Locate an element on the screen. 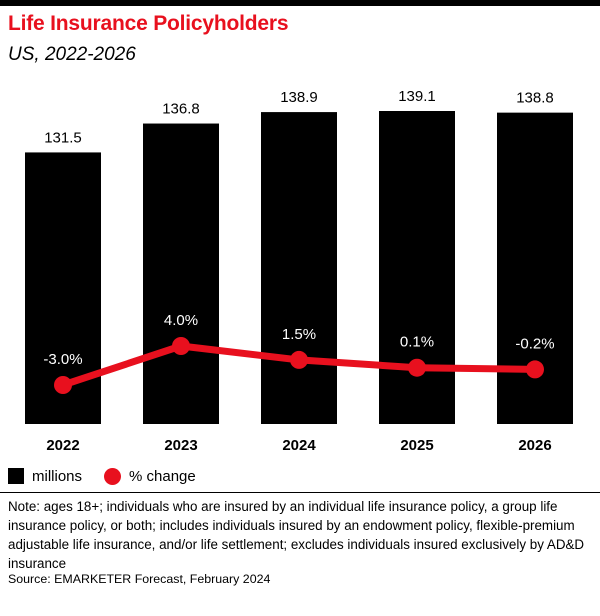 The image size is (600, 616). legend-item-millions: millions is located at coordinates (45, 476).